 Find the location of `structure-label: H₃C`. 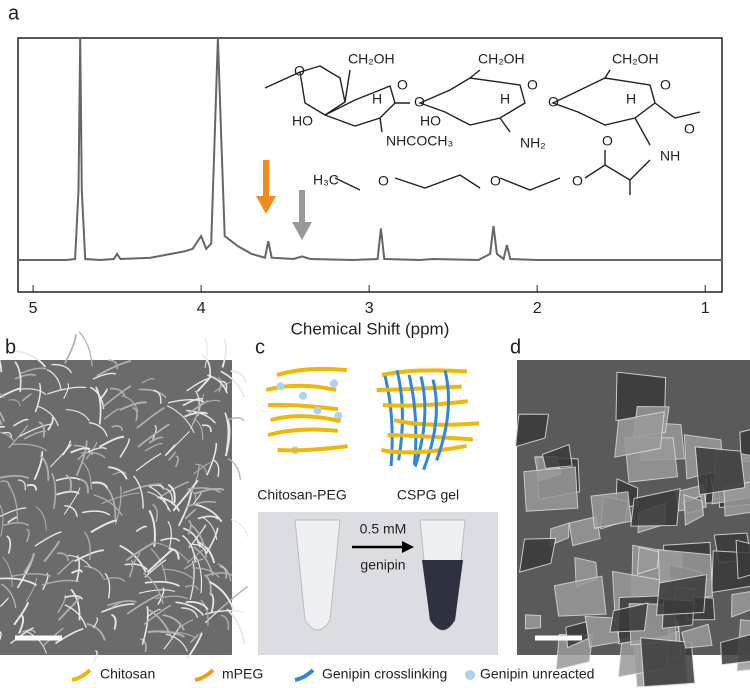

structure-label: H₃C is located at coordinates (326, 180).